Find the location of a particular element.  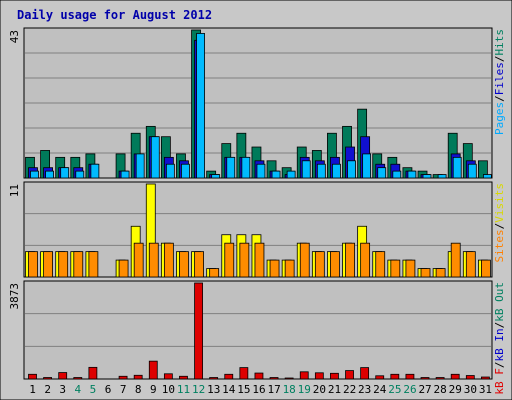

x-tick-label: 30 is located at coordinates (470, 389).